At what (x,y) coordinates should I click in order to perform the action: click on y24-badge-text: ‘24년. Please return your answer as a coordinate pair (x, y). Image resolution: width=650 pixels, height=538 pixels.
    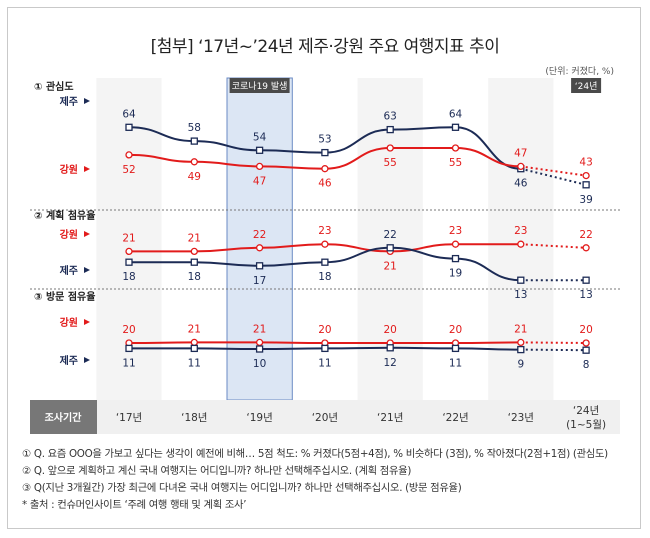
    Looking at the image, I should click on (586, 86).